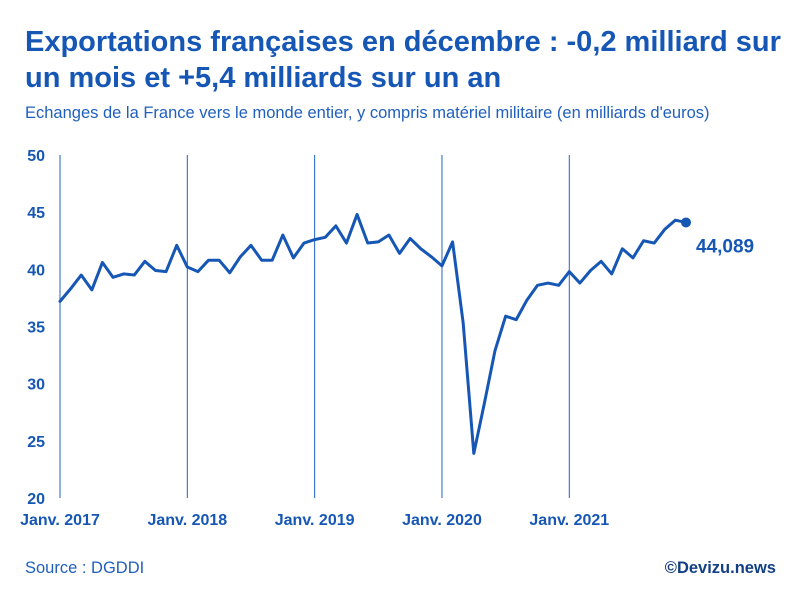  I want to click on credit-label: ©Devizu.news, so click(720, 568).